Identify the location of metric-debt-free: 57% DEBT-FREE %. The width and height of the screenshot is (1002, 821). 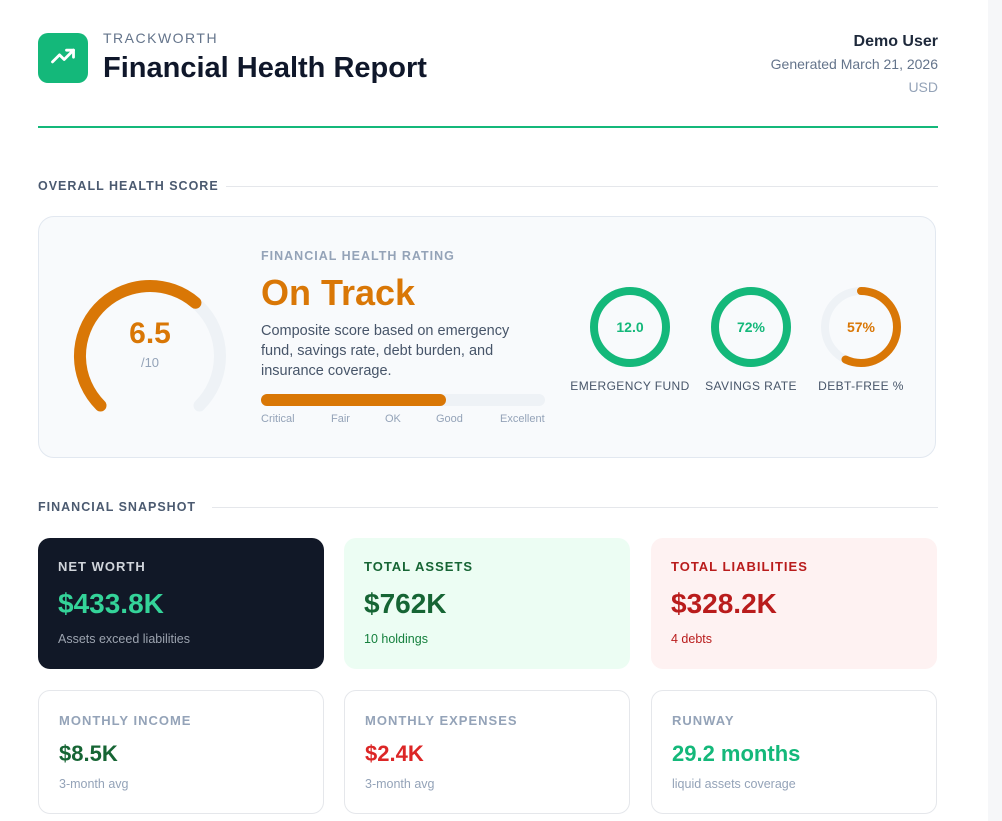
(861, 339).